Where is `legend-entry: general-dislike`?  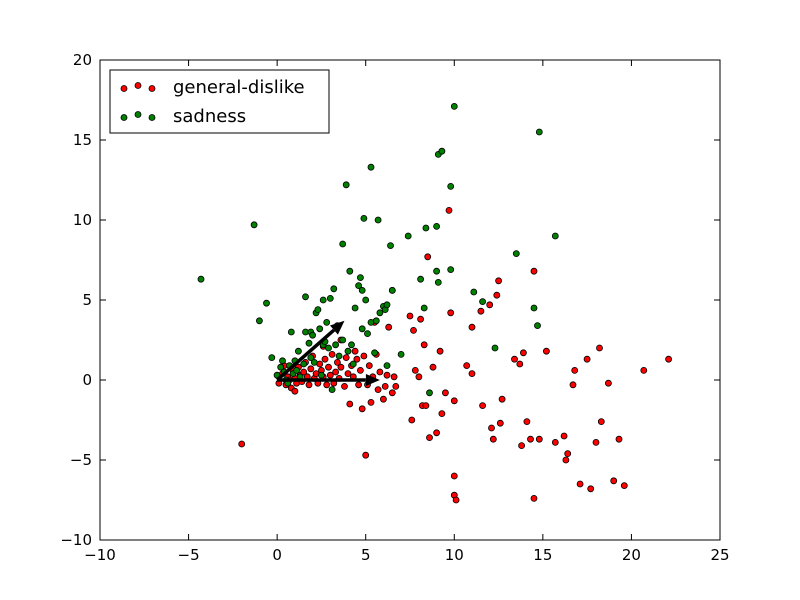 legend-entry: general-dislike is located at coordinates (212, 87).